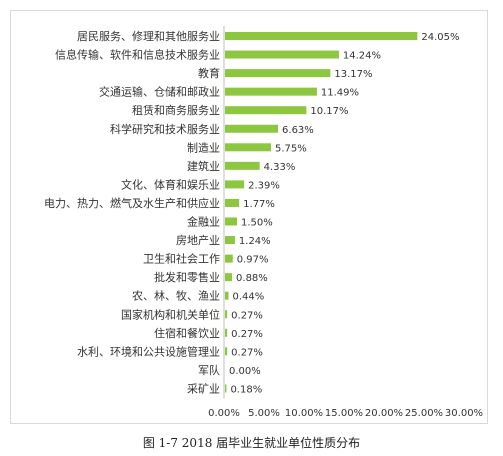  I want to click on value-label: 2.39%, so click(264, 185).